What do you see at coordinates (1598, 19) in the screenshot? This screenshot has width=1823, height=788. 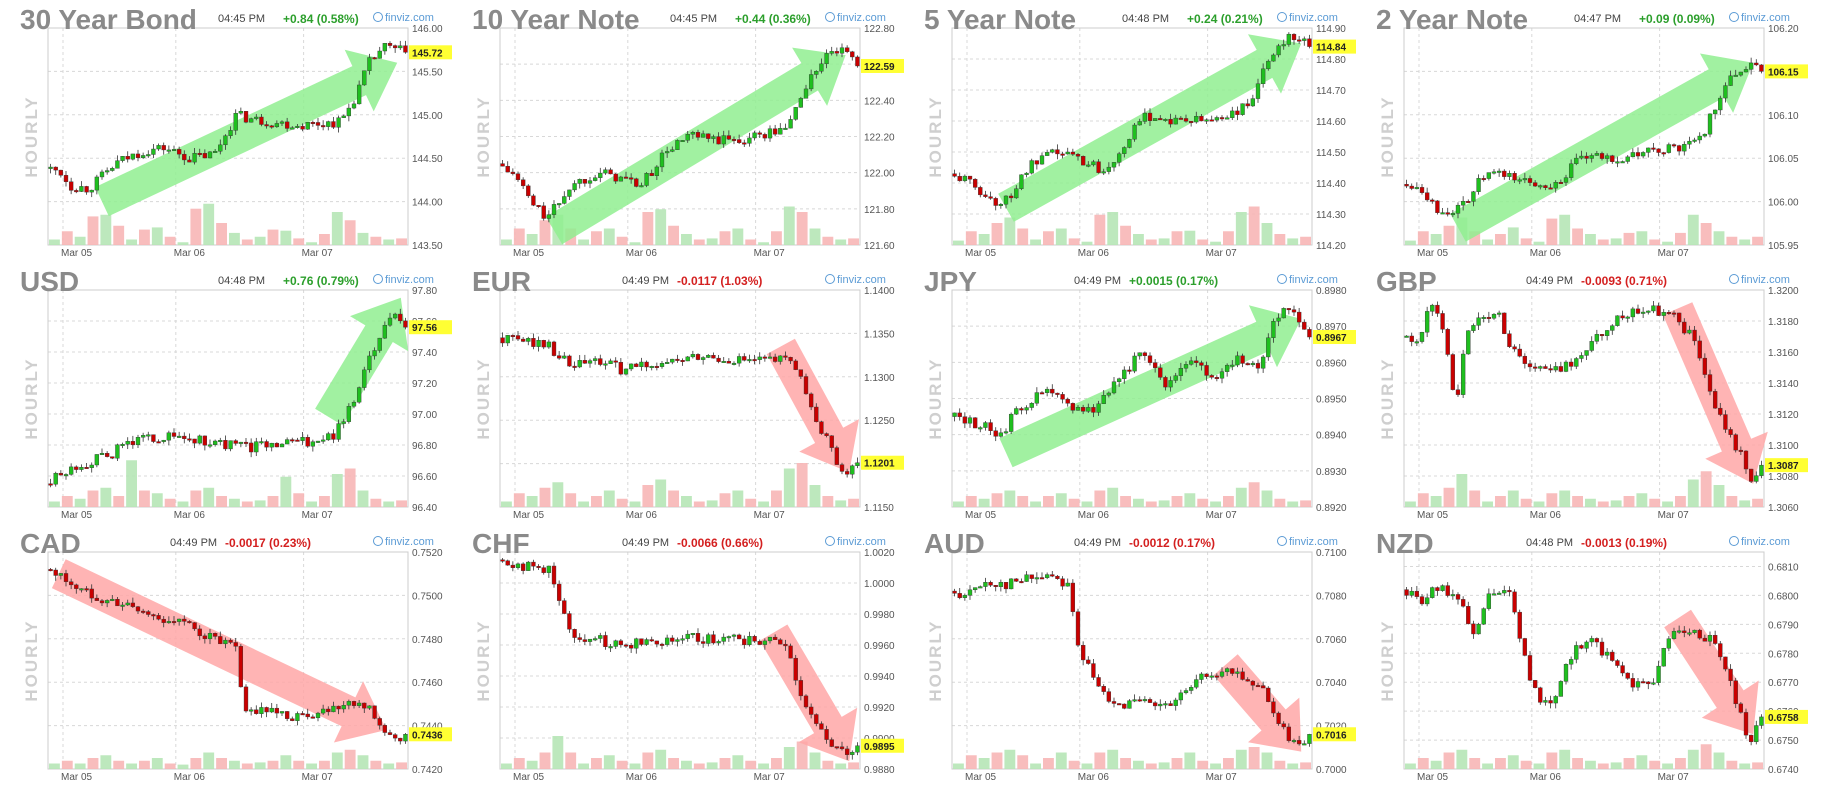 I see `update-time: 04:47 PM` at bounding box center [1598, 19].